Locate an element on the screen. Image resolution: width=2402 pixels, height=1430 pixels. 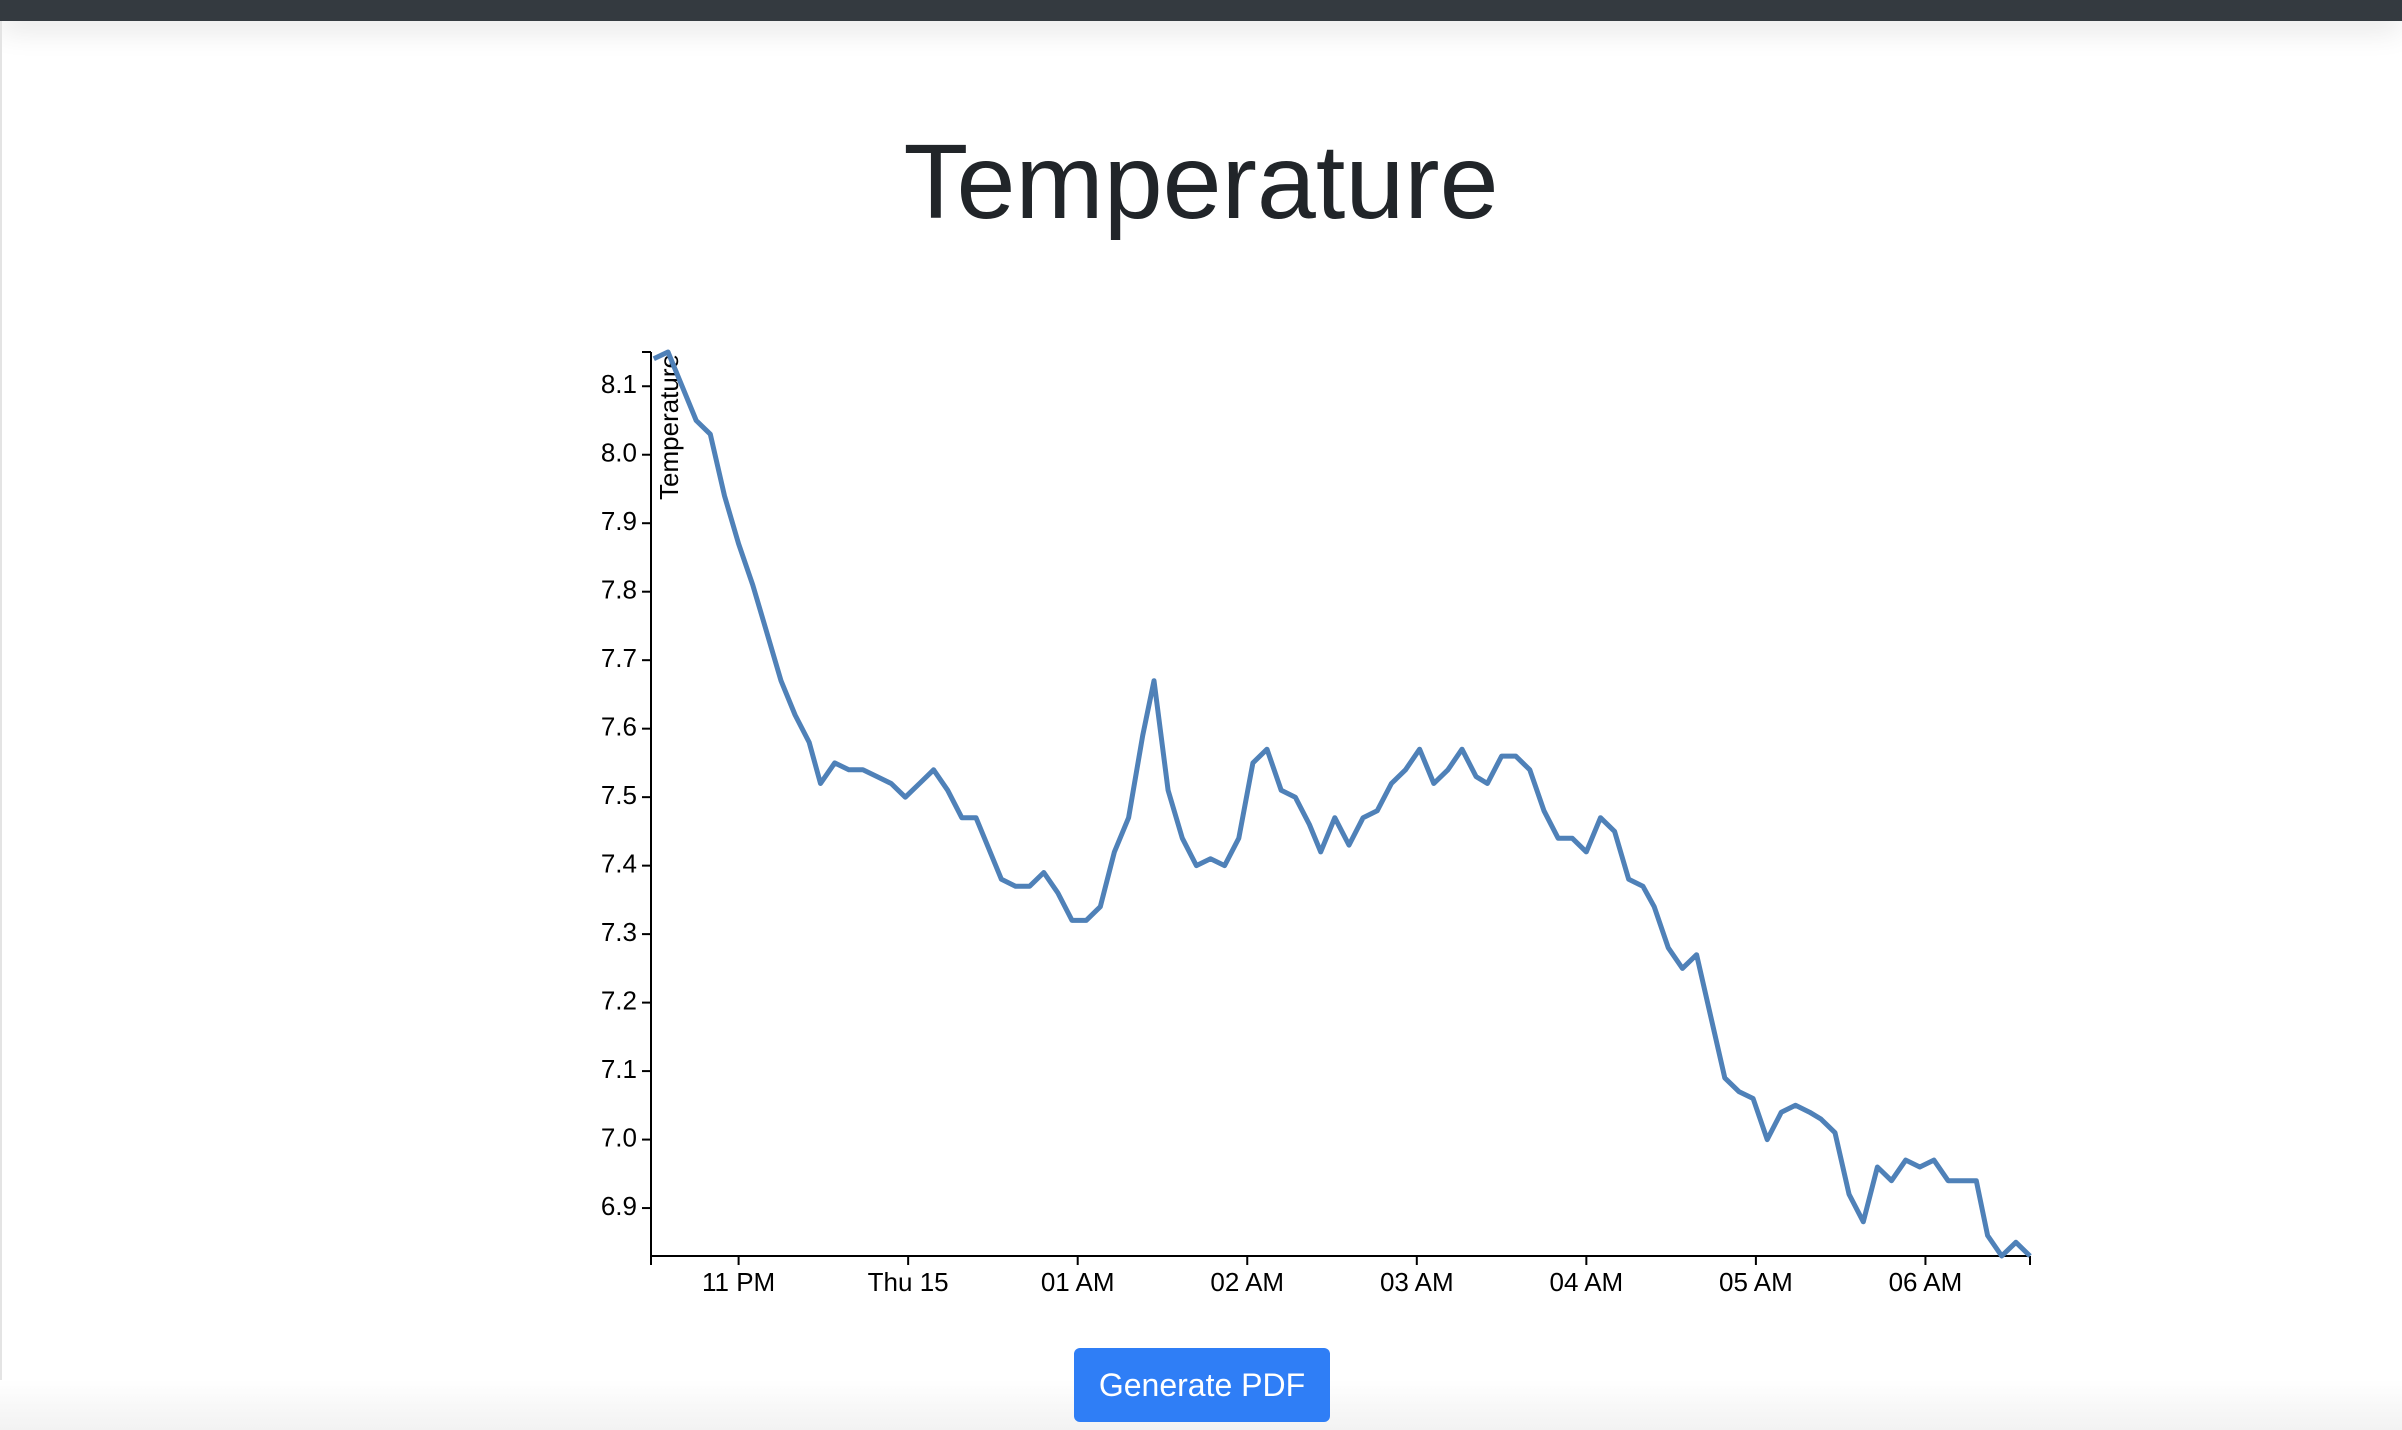
x-tick-label: 04 AM is located at coordinates (1586, 1282).